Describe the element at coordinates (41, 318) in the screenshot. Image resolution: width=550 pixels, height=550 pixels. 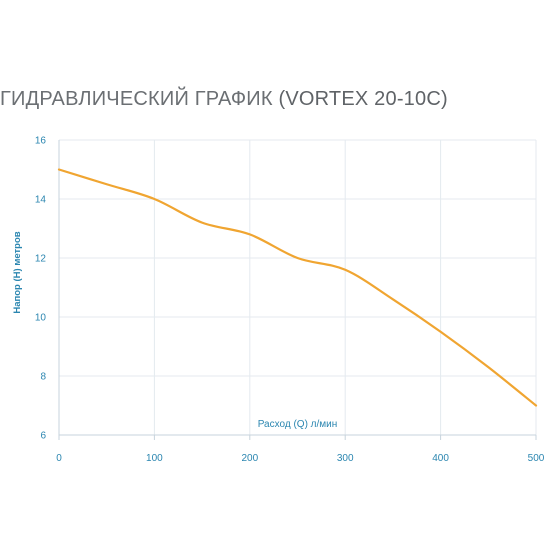
I see `y-tick-label-10: 10` at that location.